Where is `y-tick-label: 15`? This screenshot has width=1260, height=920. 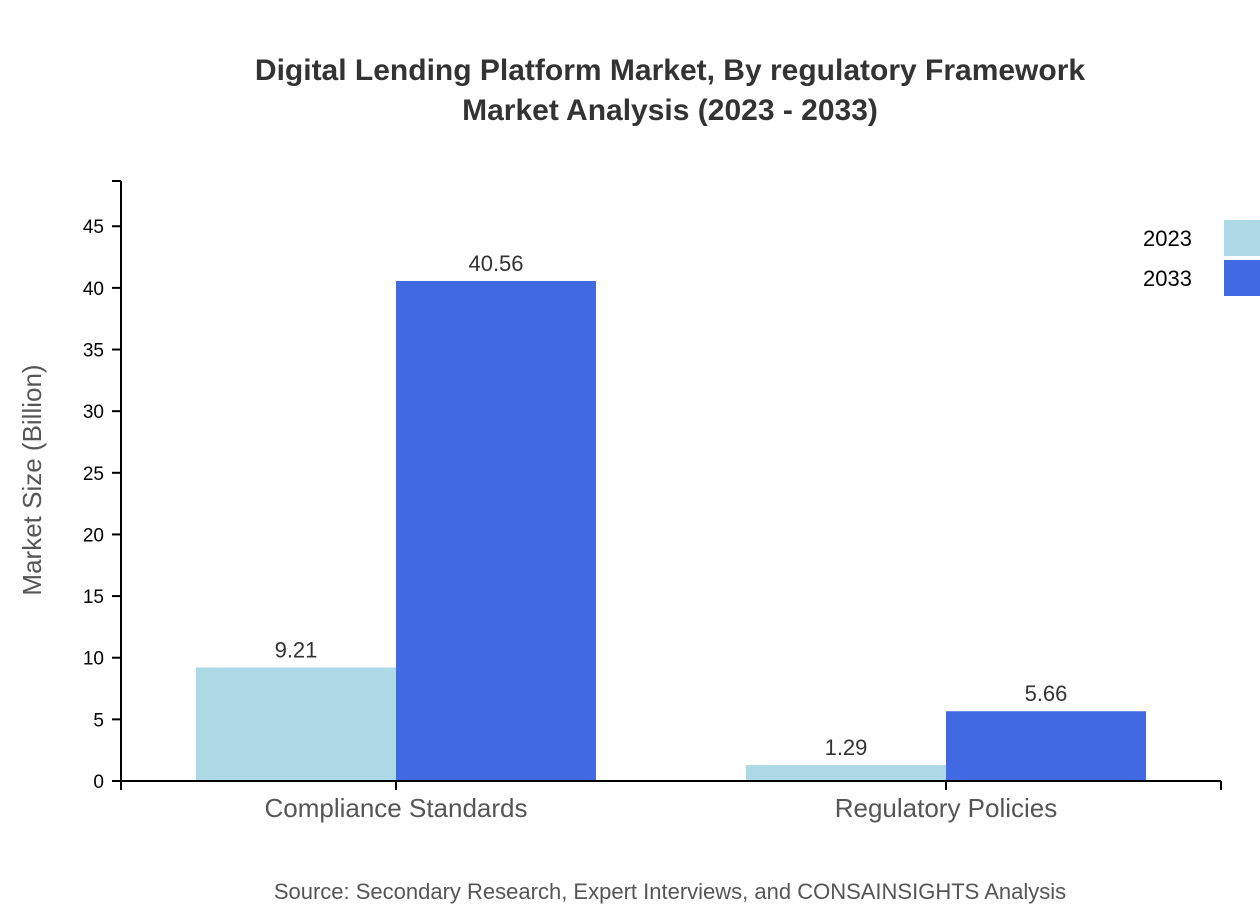
y-tick-label: 15 is located at coordinates (93, 597).